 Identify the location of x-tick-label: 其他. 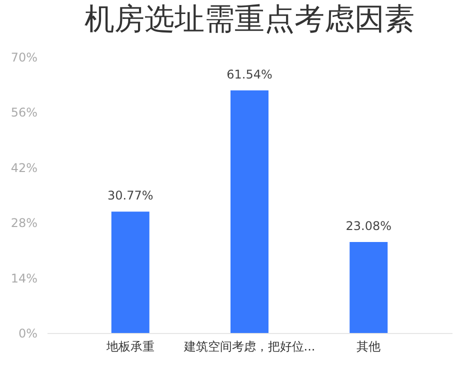
(368, 347).